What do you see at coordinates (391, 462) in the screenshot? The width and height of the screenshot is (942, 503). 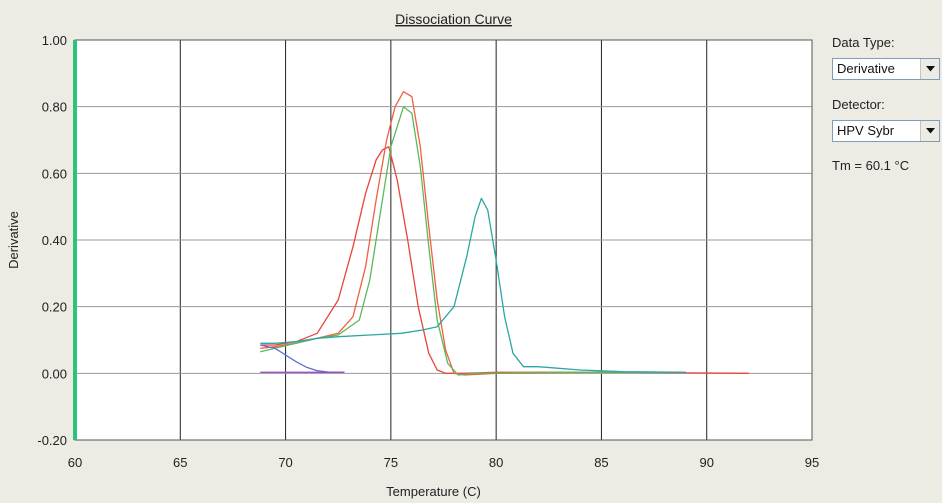 I see `x-tick-label: 75` at bounding box center [391, 462].